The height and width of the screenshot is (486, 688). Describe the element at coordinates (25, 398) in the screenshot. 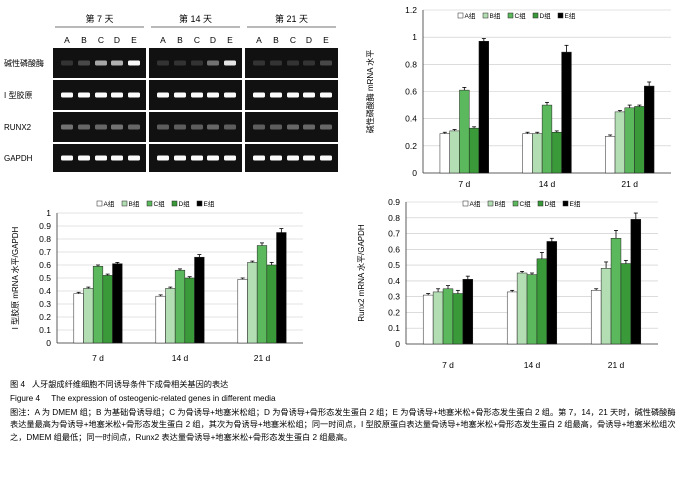

I see `caption-en-label: Figure 4` at that location.